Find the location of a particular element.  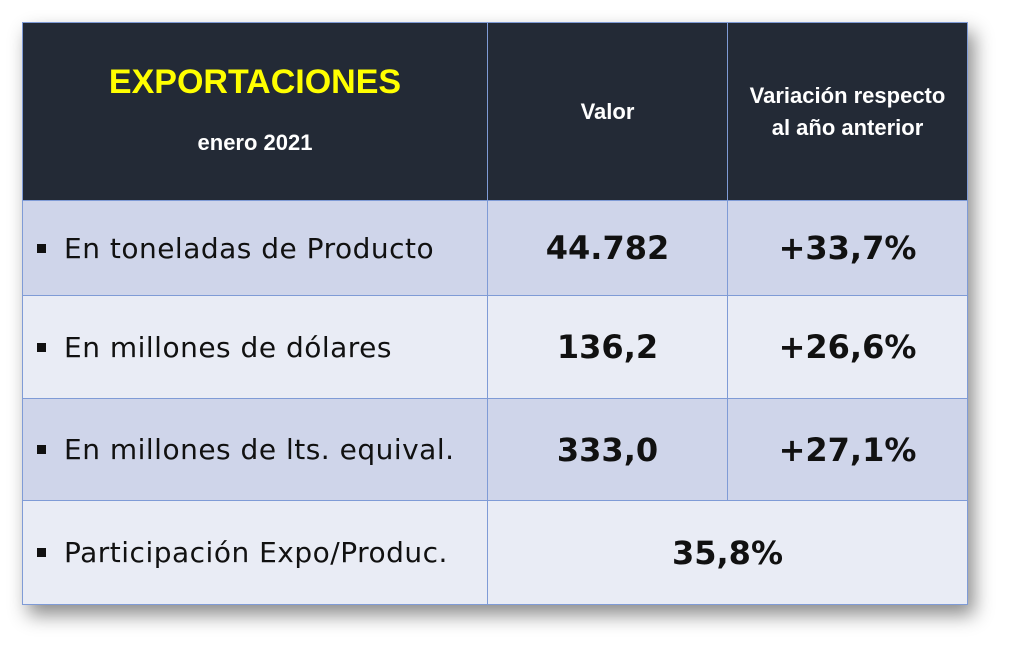

column-header-text: Variación respecto al año anterior is located at coordinates (847, 111).